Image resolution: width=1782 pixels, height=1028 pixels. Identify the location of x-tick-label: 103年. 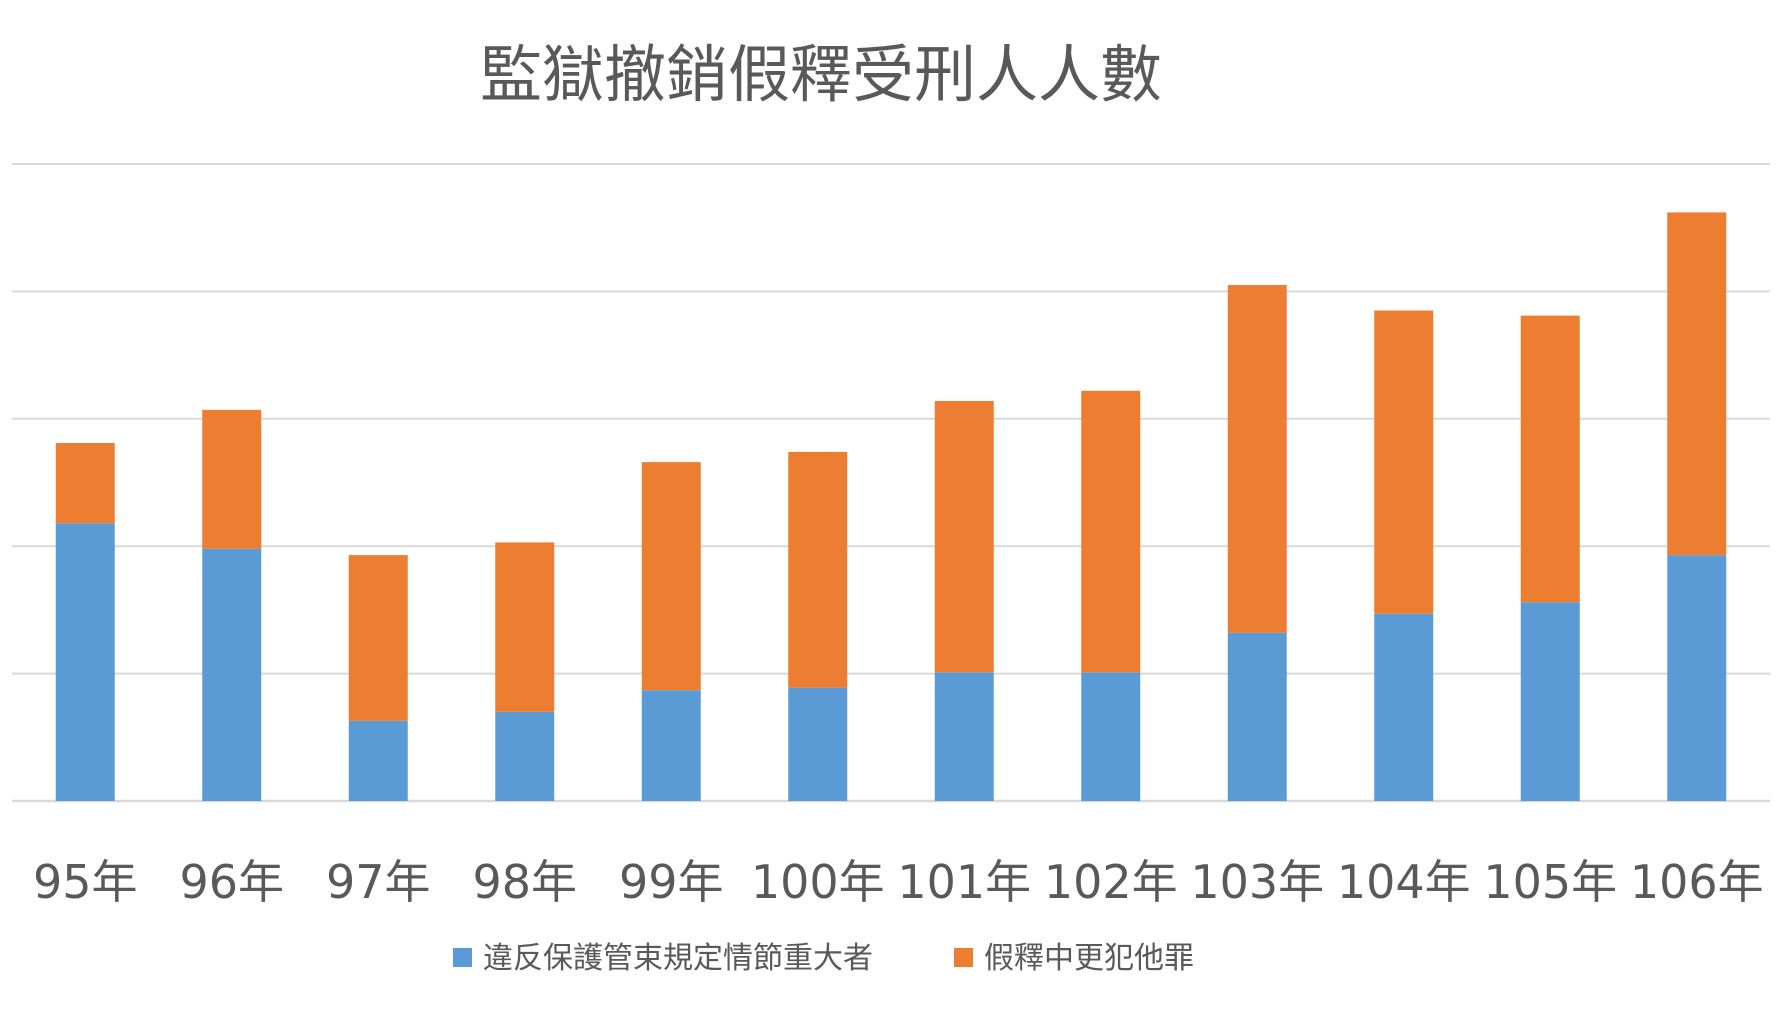
(1257, 882).